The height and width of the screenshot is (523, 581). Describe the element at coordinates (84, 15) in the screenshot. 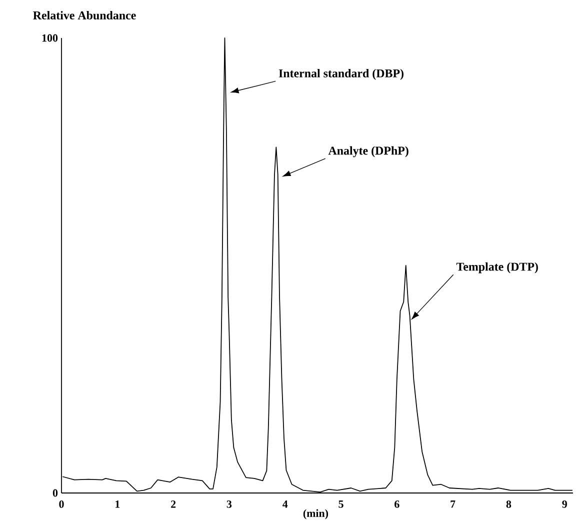

I see `y-axis-title: Relative Abundance` at that location.